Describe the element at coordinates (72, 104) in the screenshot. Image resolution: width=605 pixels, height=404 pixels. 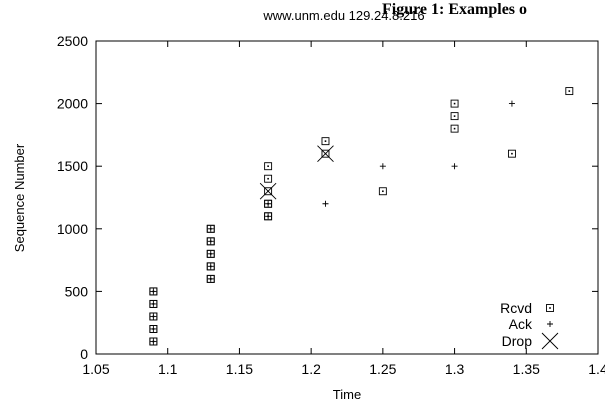
I see `y-tick-label: 2000` at that location.